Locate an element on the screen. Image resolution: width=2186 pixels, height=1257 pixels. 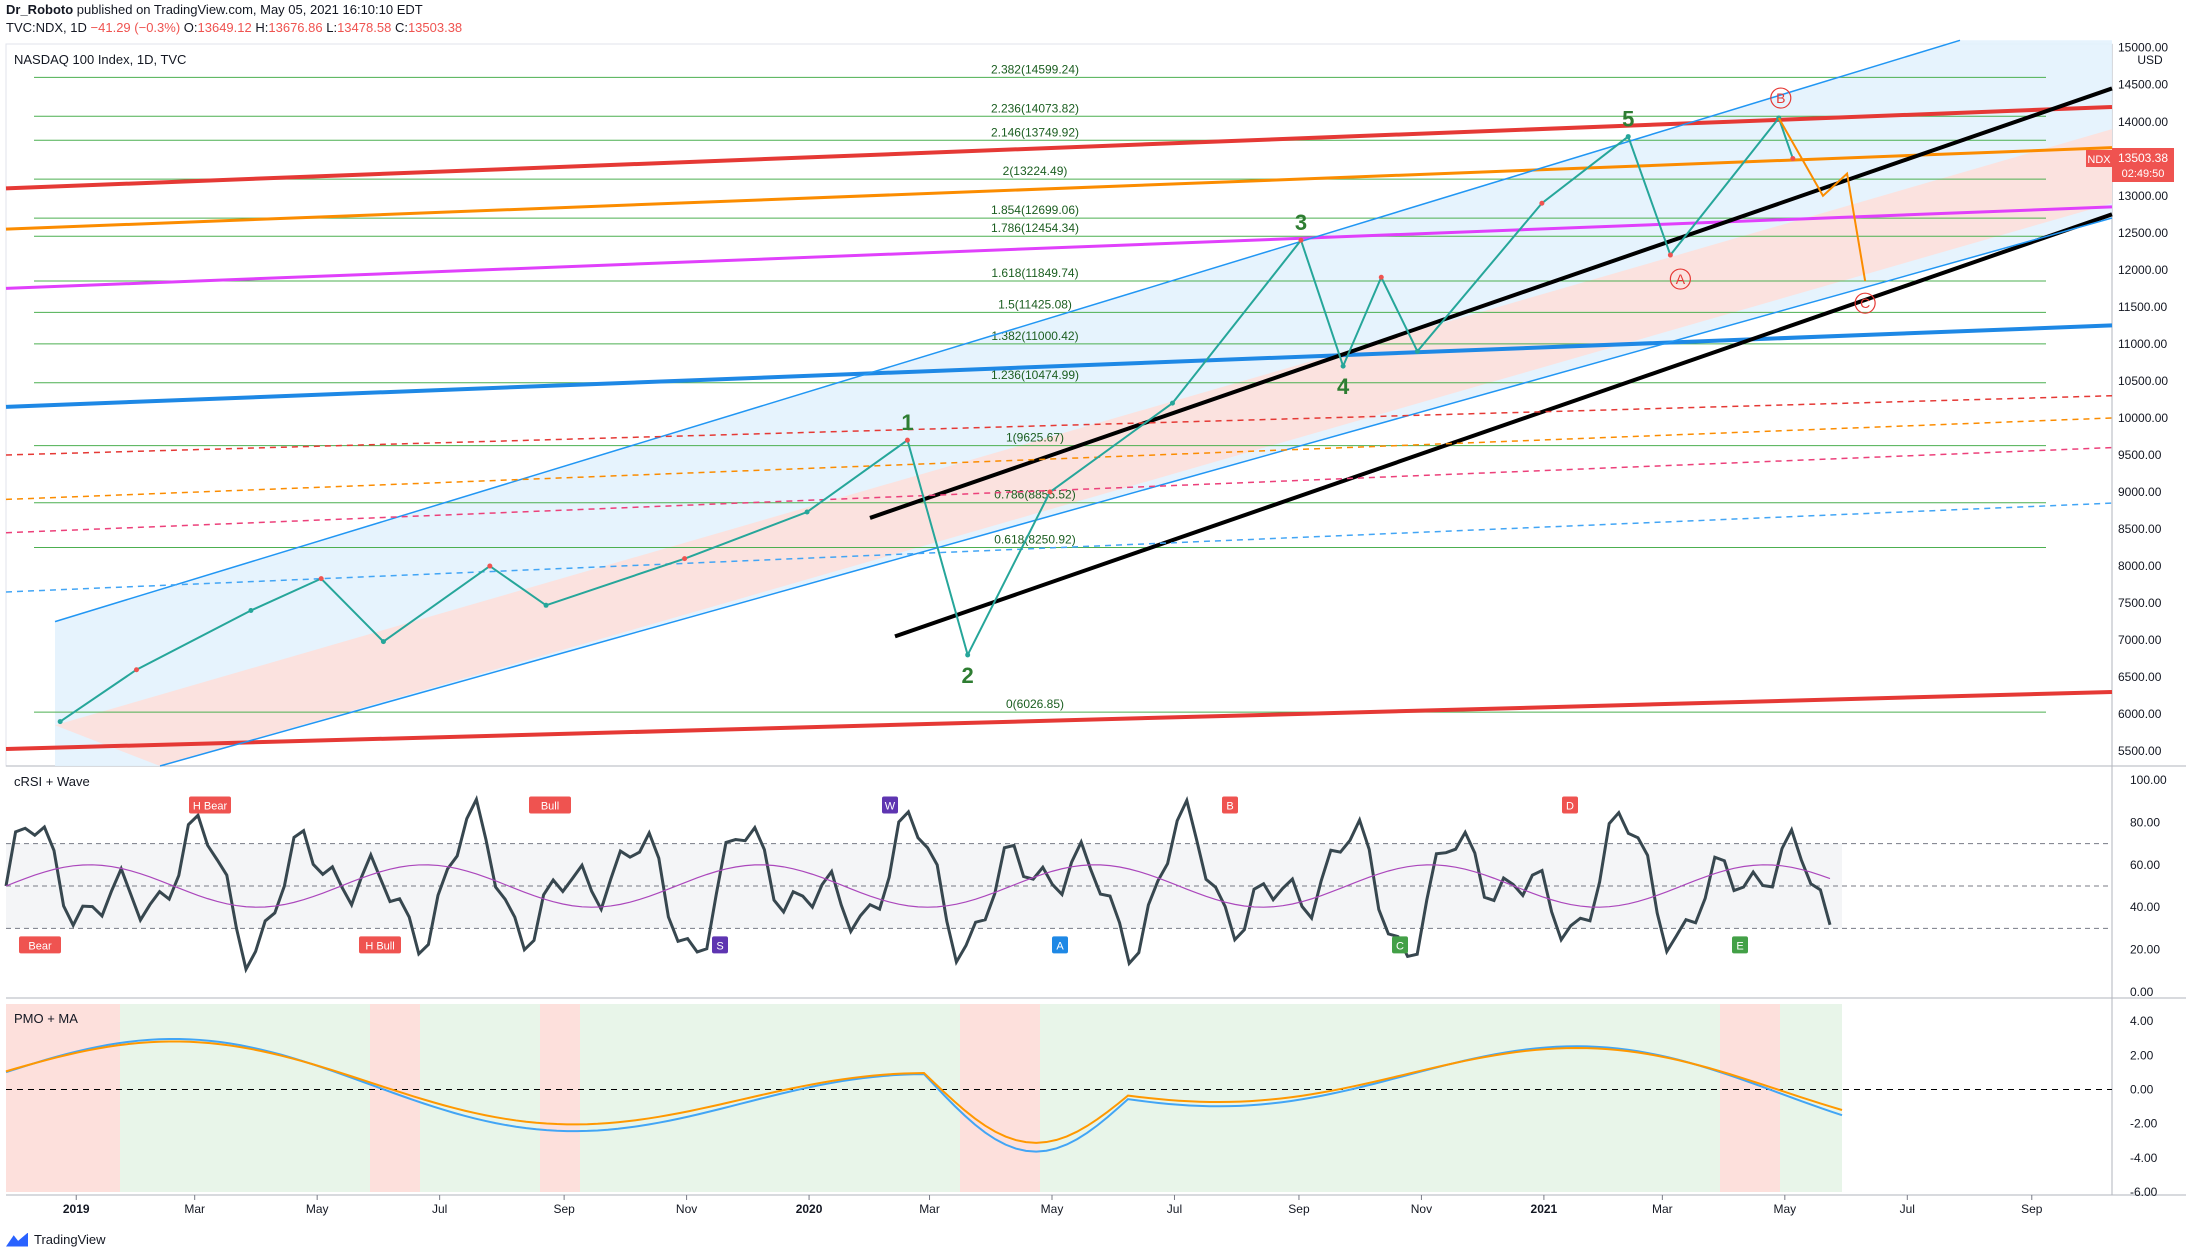
wave-label-3: 3 is located at coordinates (1301, 222).